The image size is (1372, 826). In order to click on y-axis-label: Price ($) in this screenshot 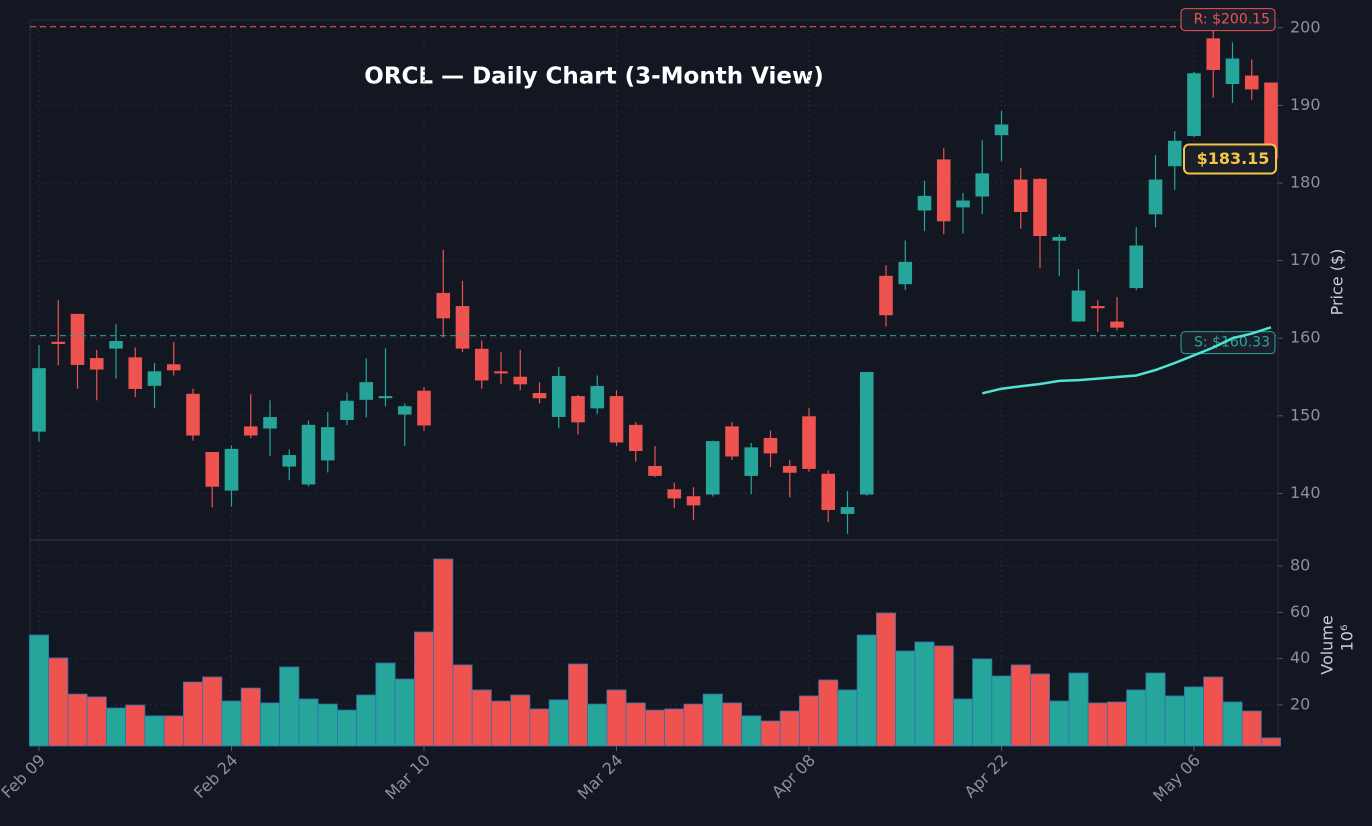, I will do `click(1337, 282)`.